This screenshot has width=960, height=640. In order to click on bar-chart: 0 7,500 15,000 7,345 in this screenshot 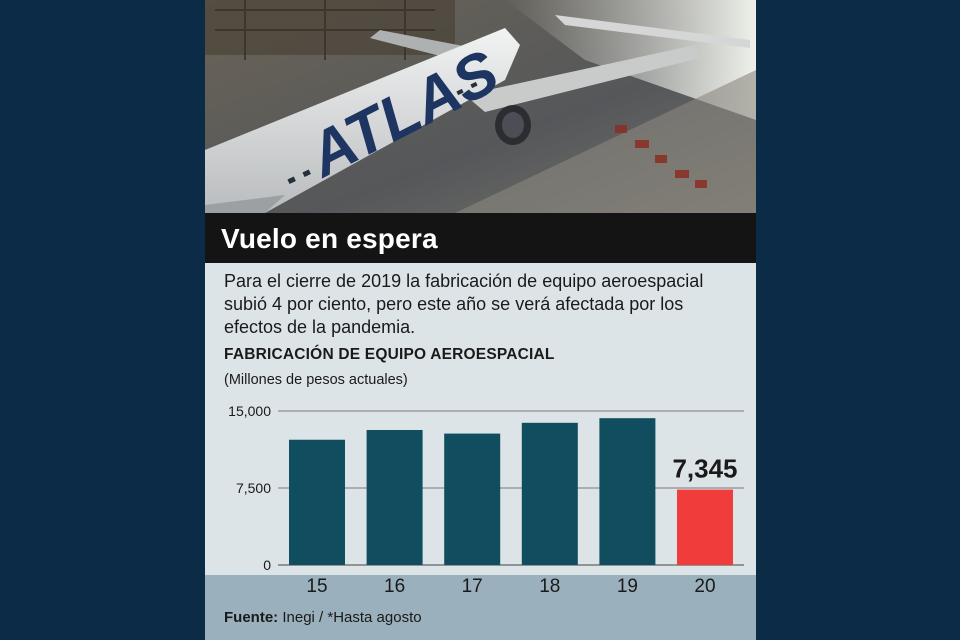, I will do `click(486, 488)`.